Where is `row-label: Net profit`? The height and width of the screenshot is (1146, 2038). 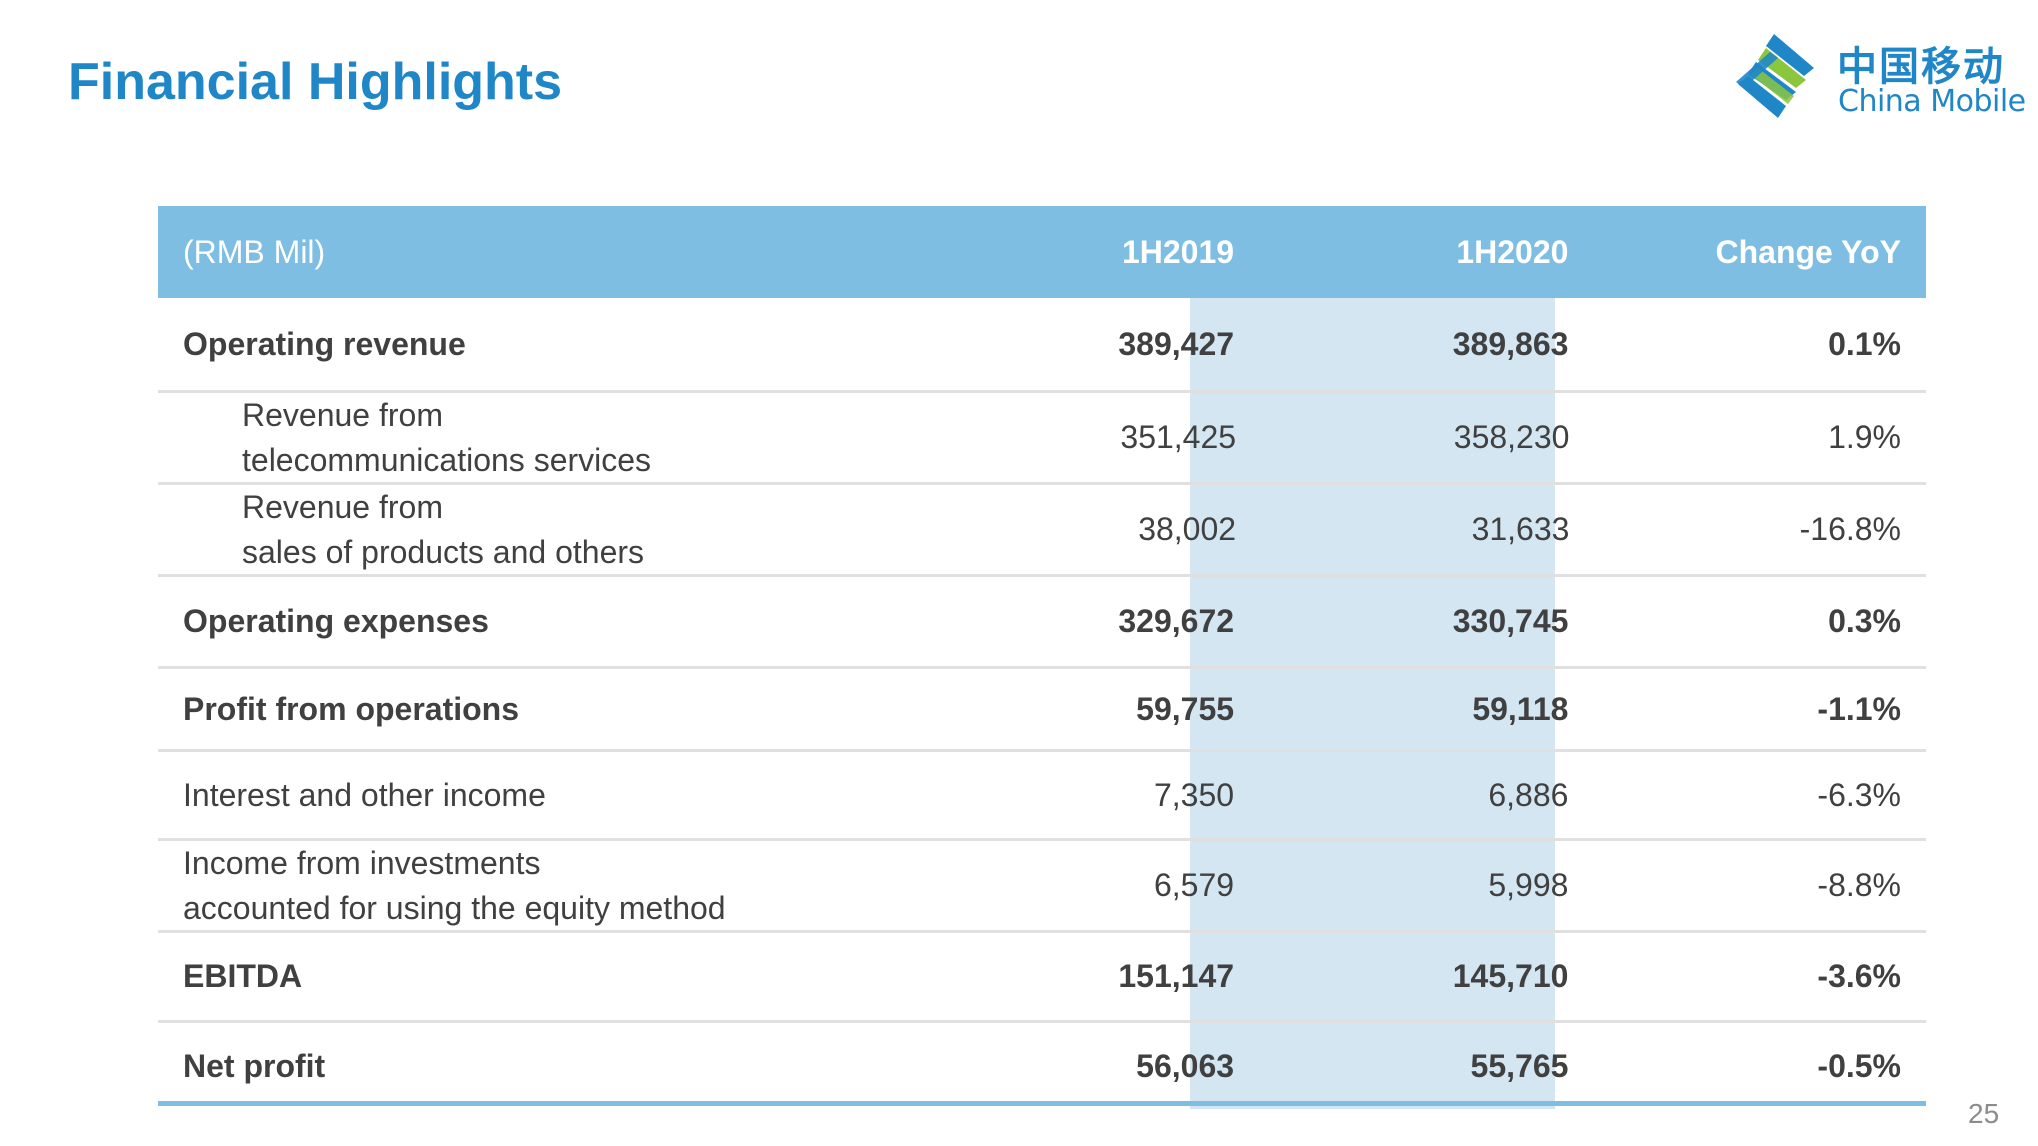 row-label: Net profit is located at coordinates (254, 1065).